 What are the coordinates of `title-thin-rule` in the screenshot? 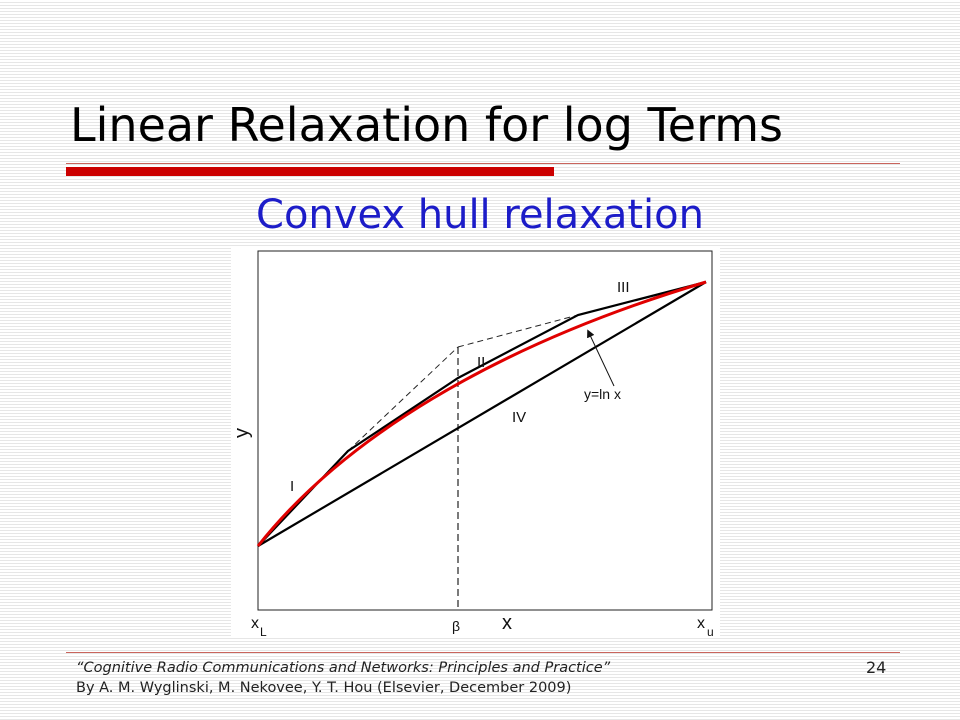 It's located at (483, 163).